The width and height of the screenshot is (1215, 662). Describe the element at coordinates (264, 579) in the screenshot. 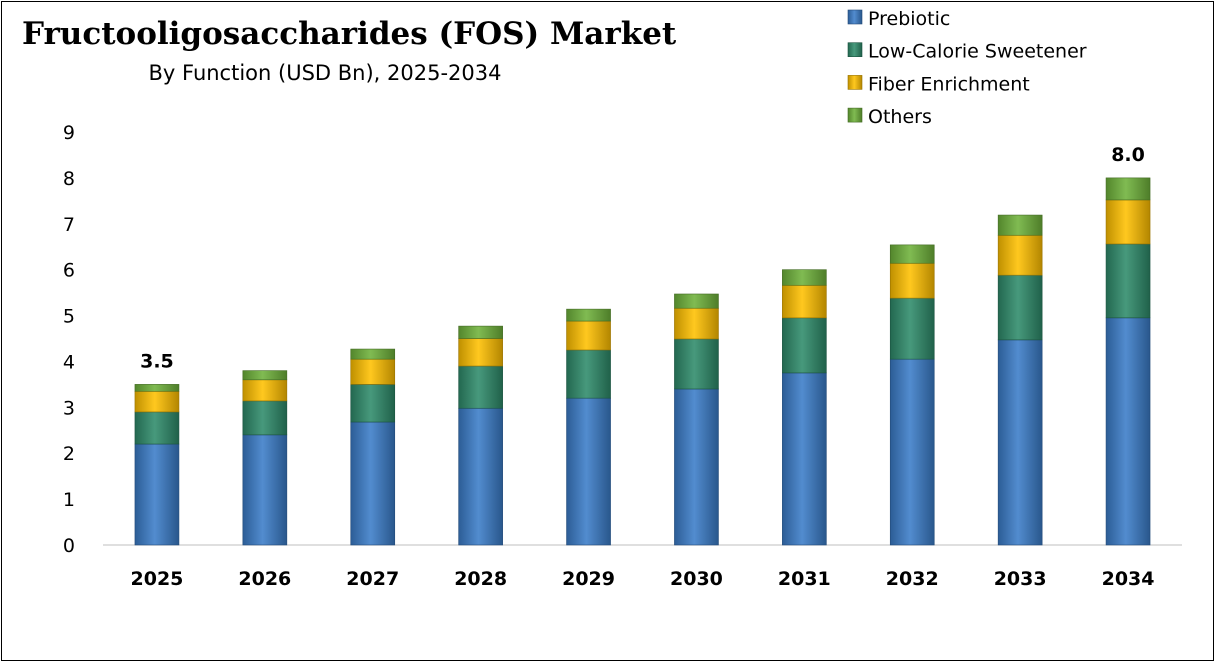

I see `x-tick-label: 2026` at that location.